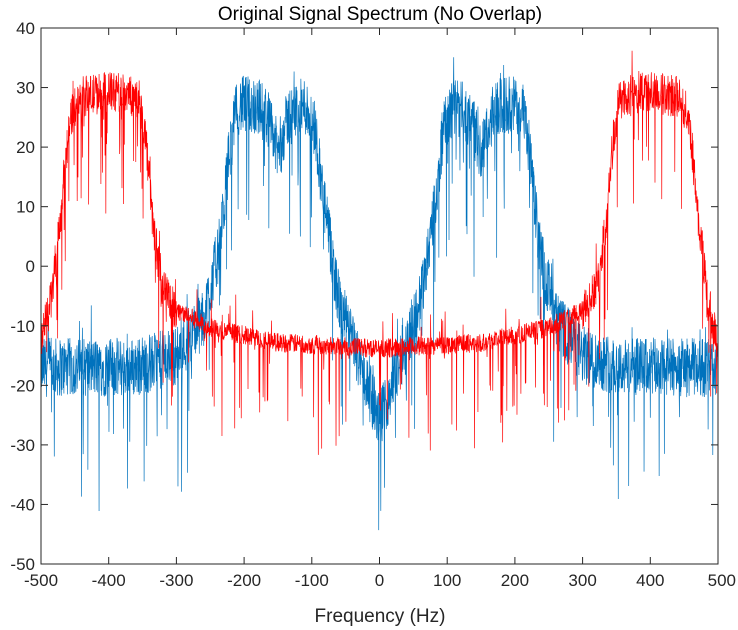 Image resolution: width=738 pixels, height=630 pixels. I want to click on x-tick-label: -300, so click(176, 580).